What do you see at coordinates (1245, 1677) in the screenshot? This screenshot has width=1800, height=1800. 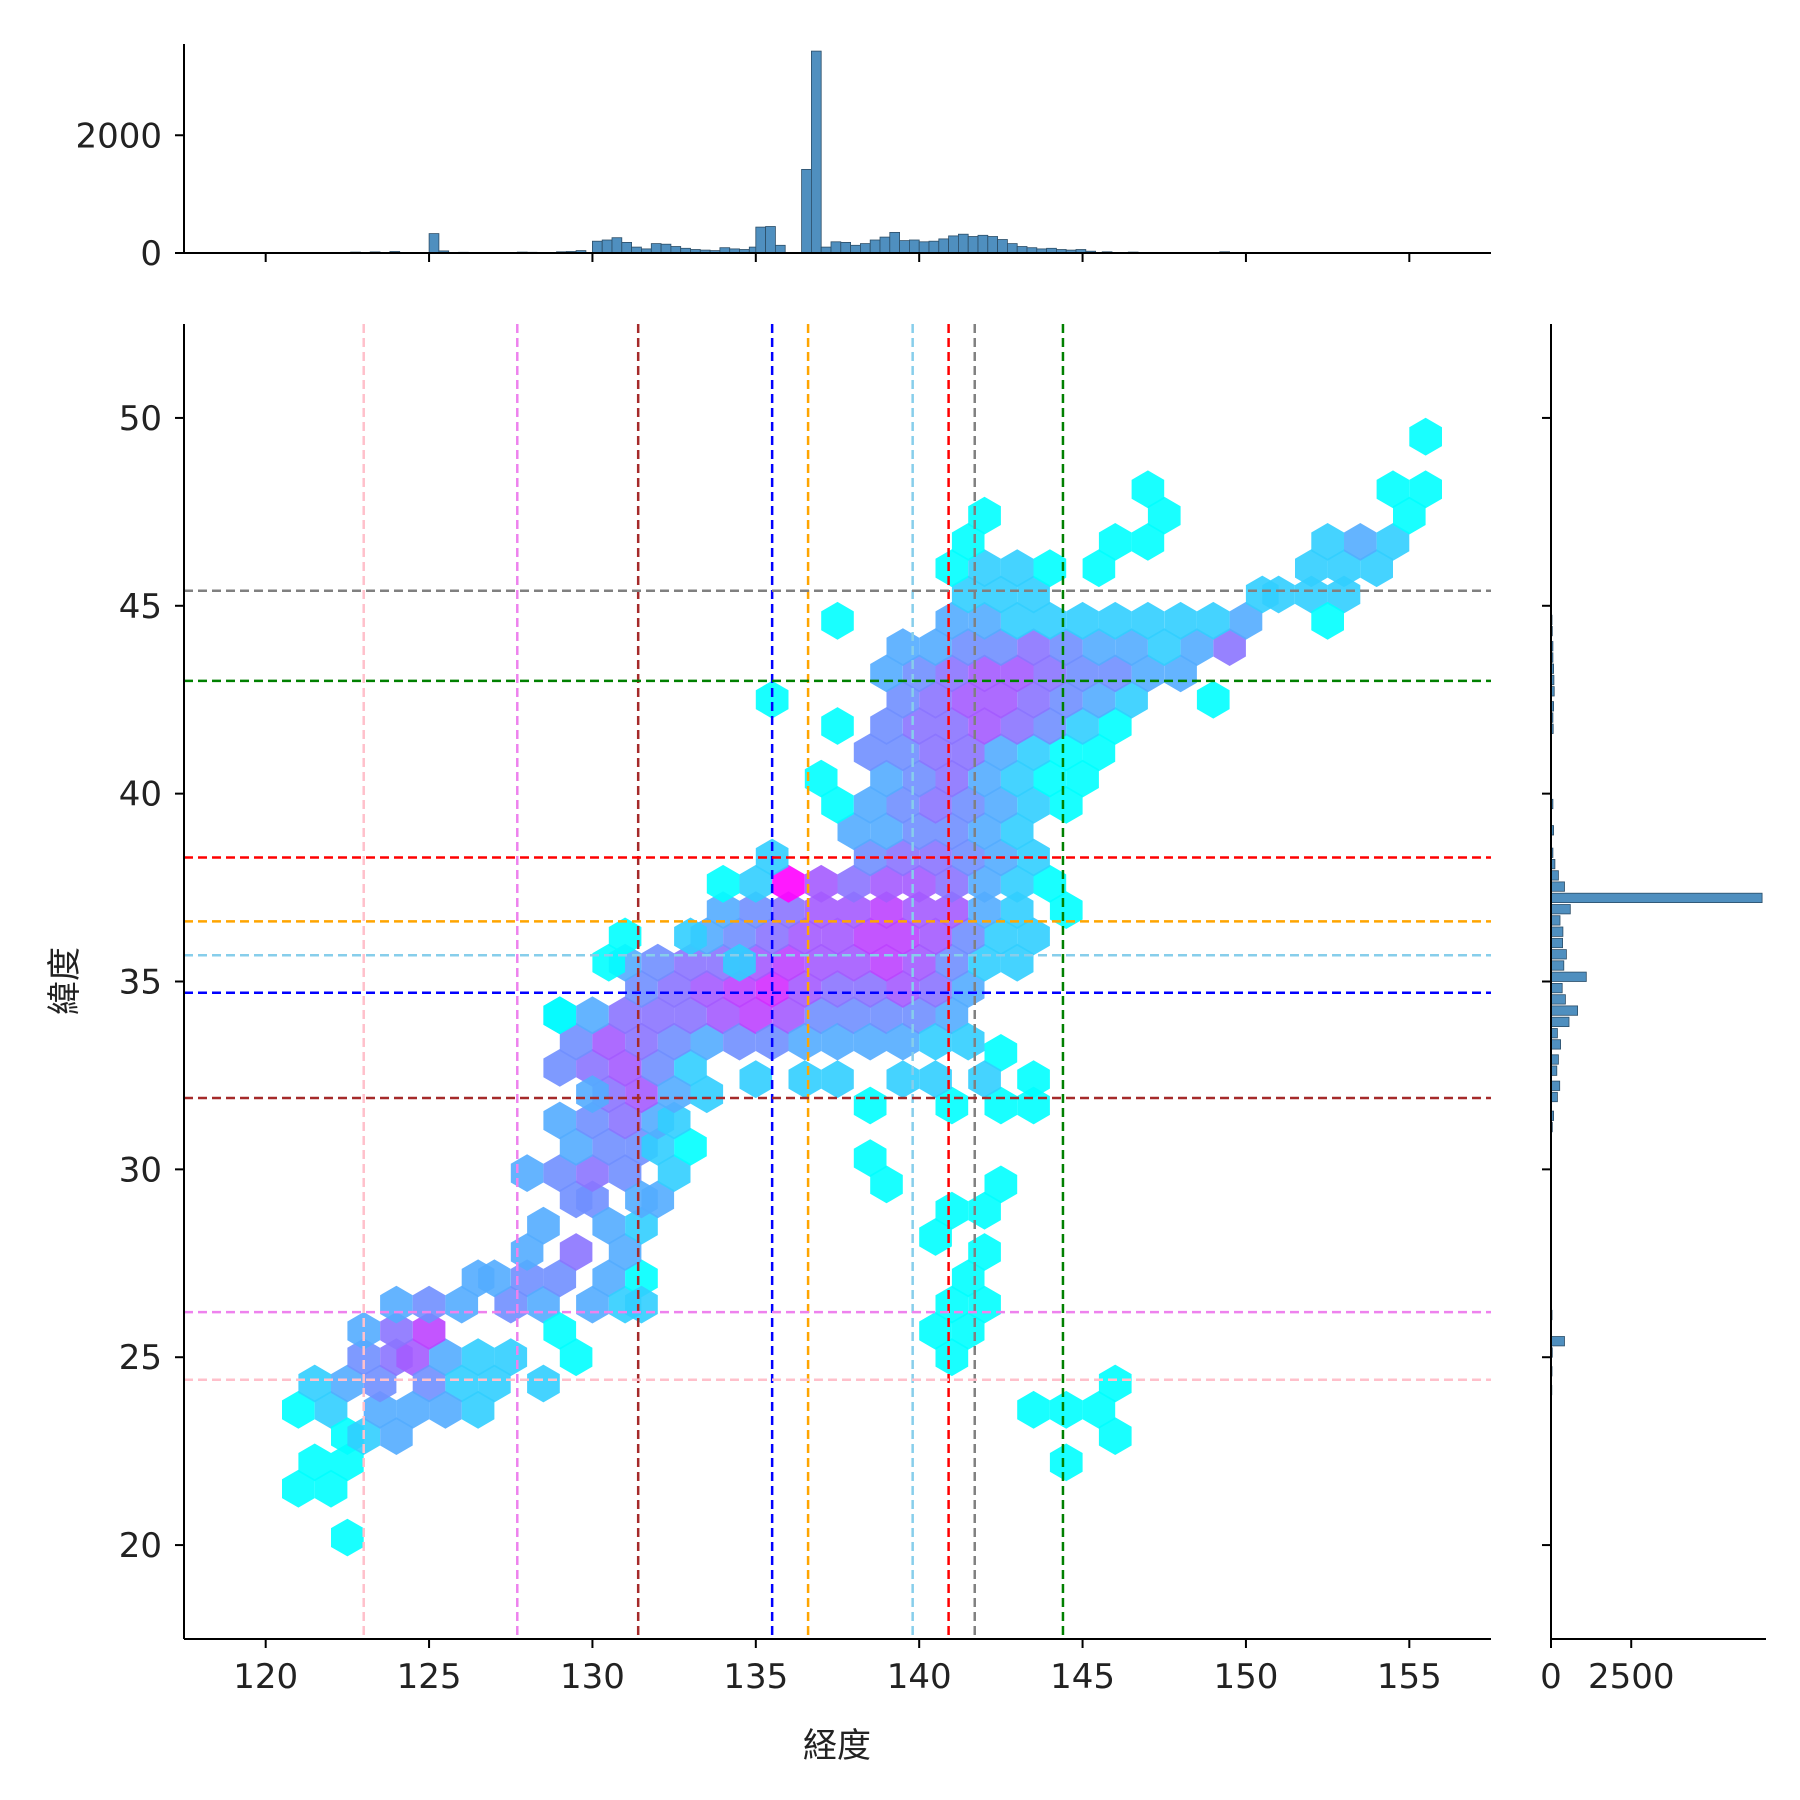 I see `x-tick-label: 150` at bounding box center [1245, 1677].